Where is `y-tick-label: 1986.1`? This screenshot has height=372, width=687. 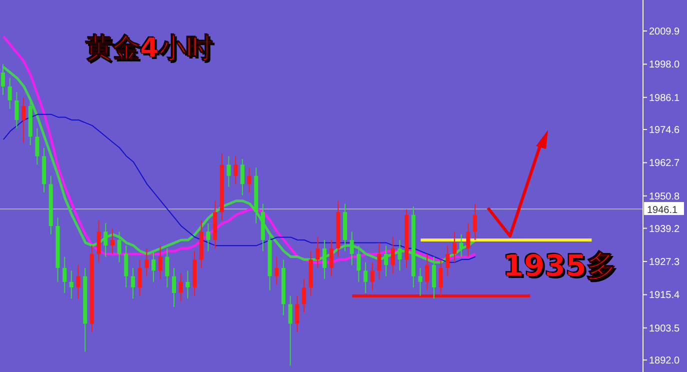
y-tick-label: 1986.1 is located at coordinates (664, 98).